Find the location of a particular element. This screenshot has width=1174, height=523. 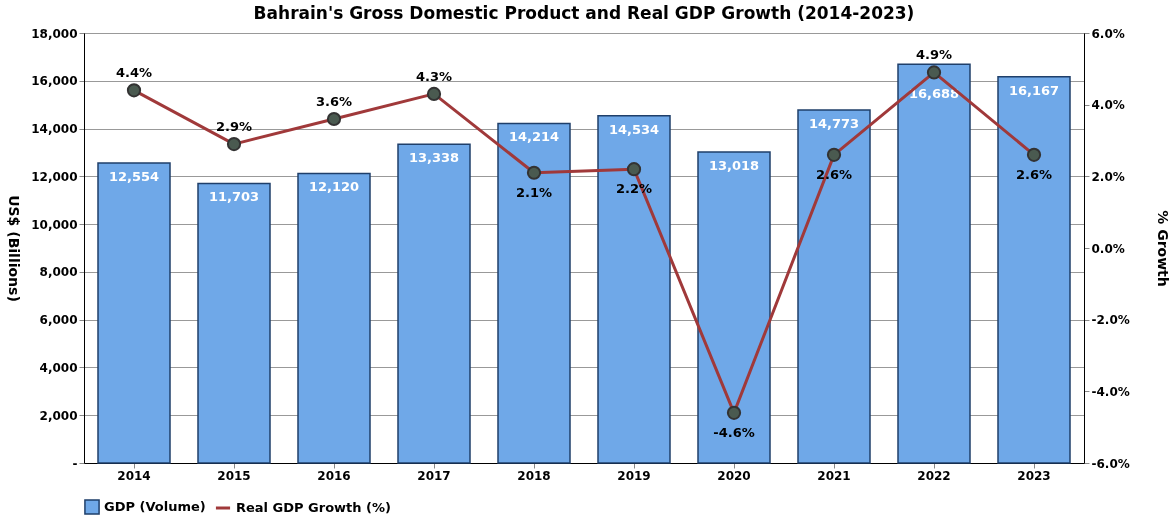

x-tick-label: 2018 is located at coordinates (534, 475).